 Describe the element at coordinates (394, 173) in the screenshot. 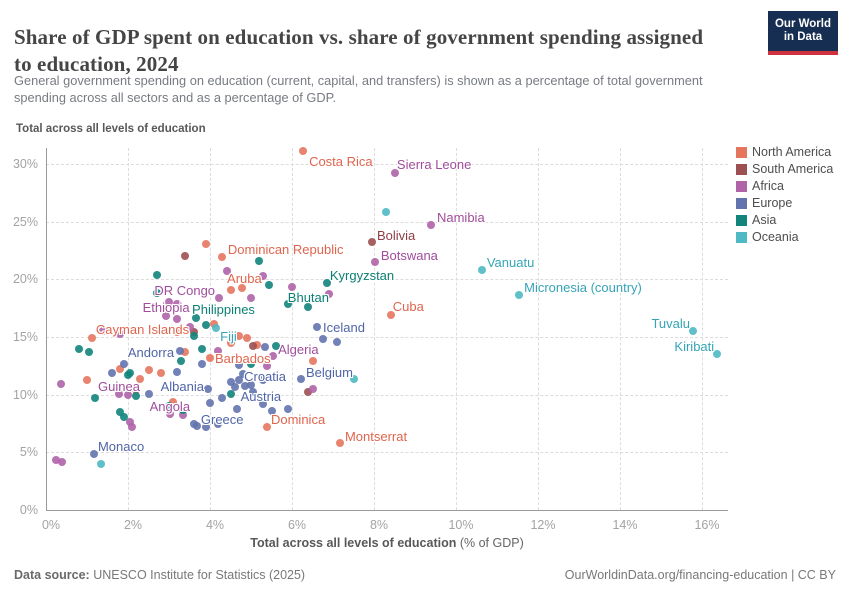

I see `data-point-sierra-leone` at that location.